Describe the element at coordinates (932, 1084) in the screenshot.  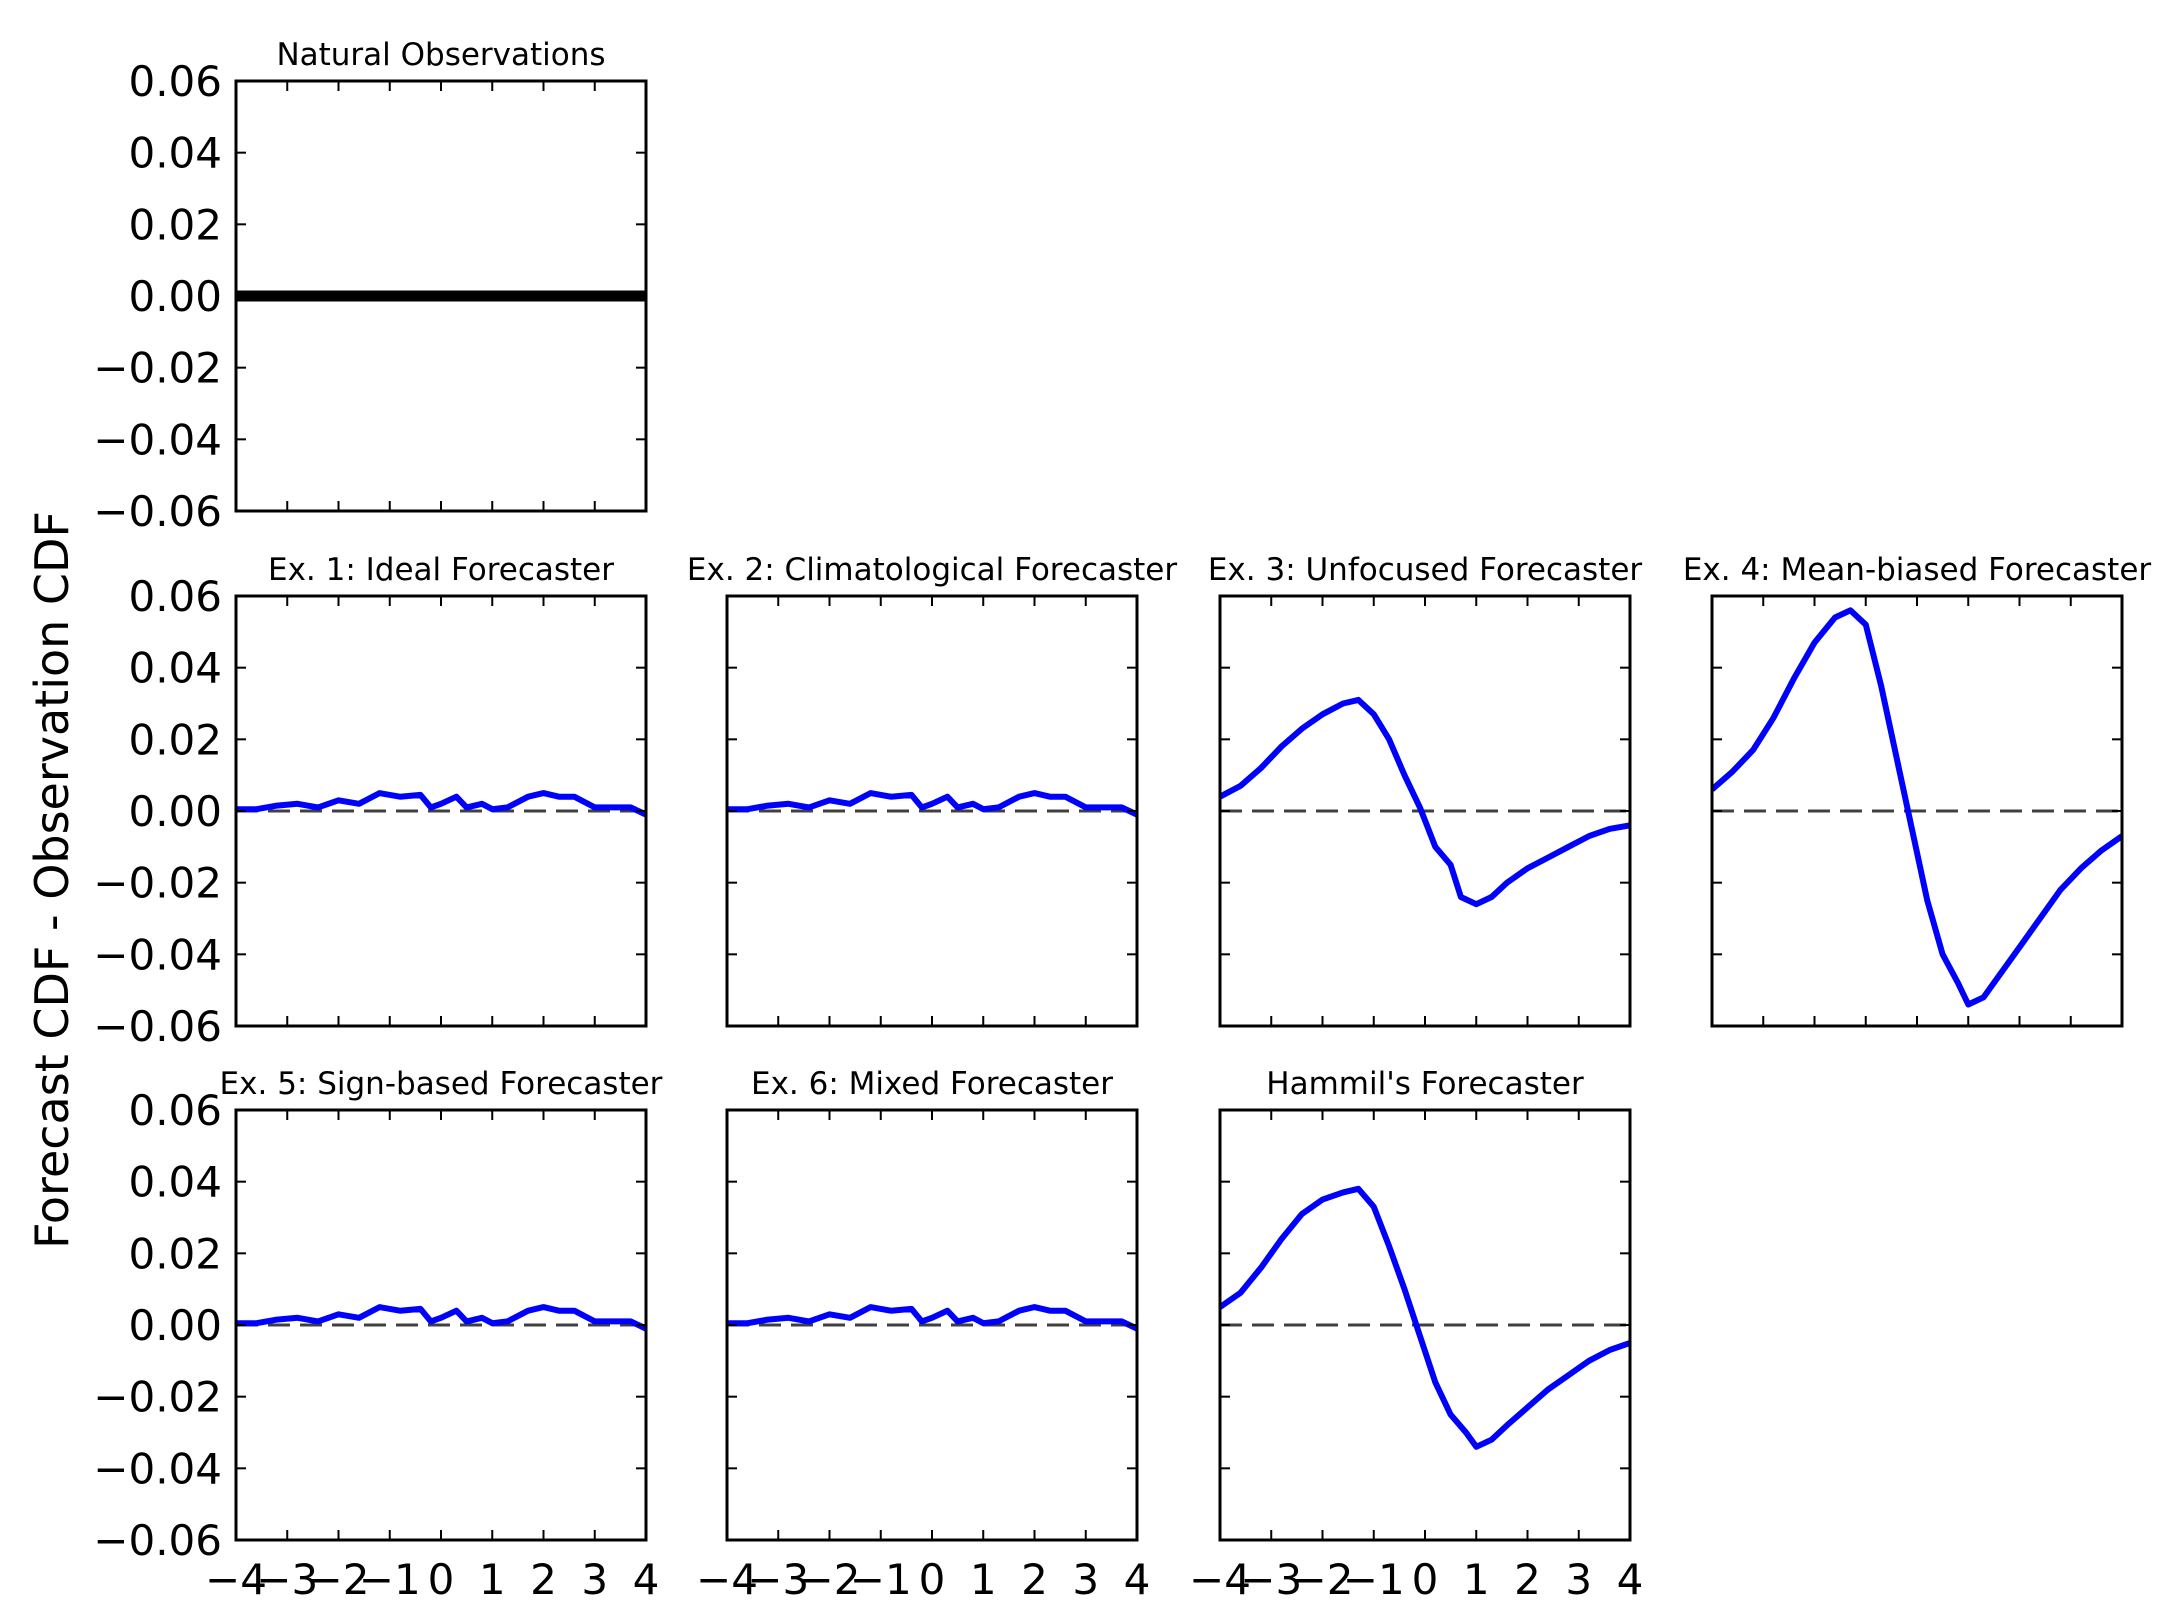
I see `panel-title: Ex. 6: Mixed Forecaster` at that location.